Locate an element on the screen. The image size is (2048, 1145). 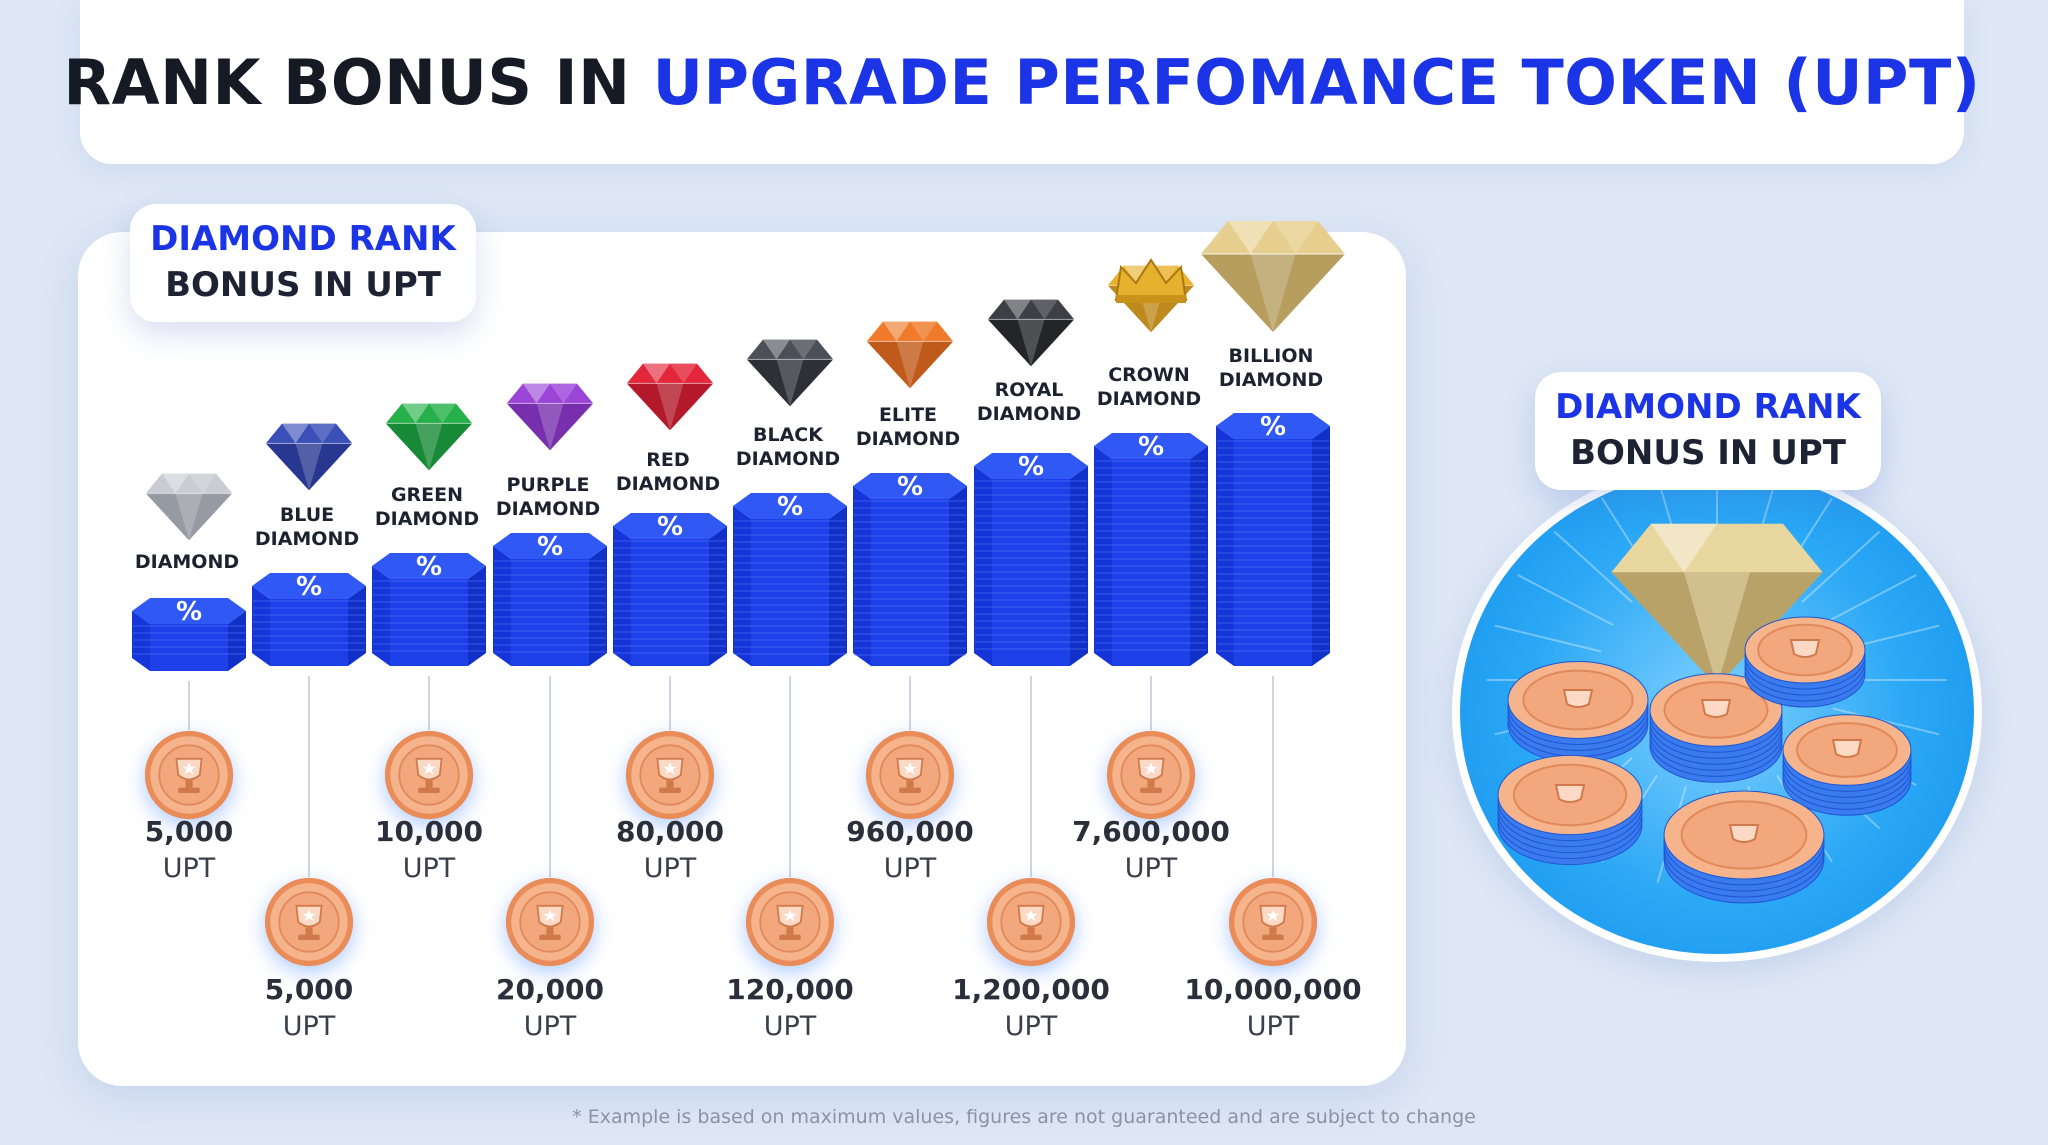
rank-name: BLUE DIAMOND is located at coordinates (307, 527).